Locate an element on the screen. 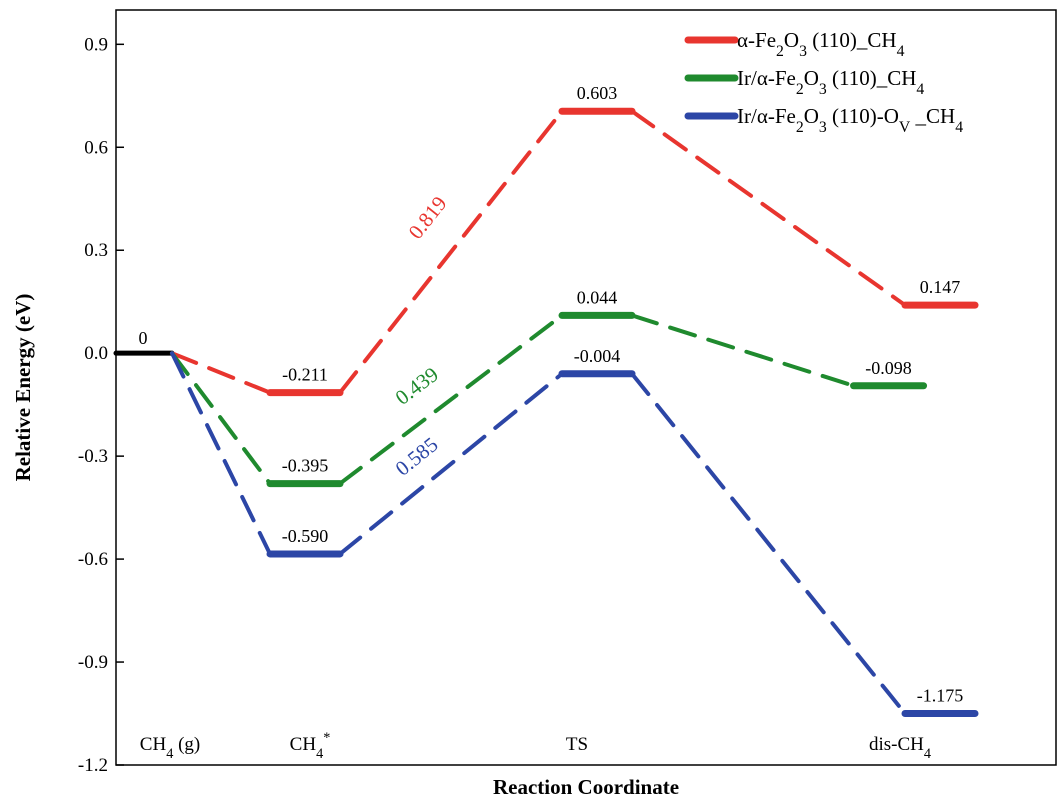  value-label: -0.211 is located at coordinates (305, 375).